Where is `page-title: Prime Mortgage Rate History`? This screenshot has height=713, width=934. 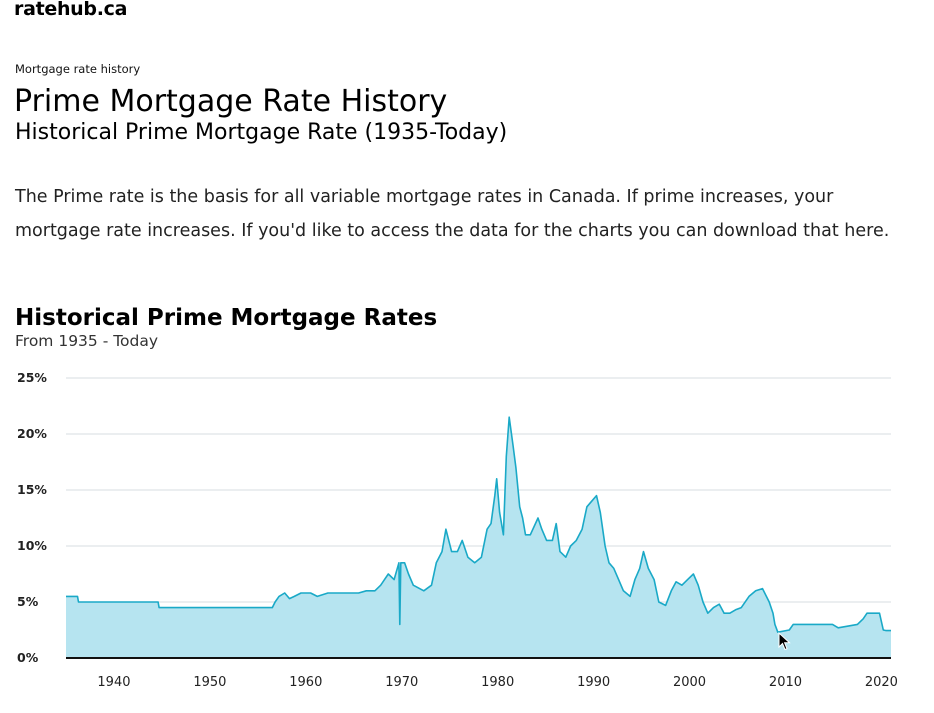
page-title: Prime Mortgage Rate History is located at coordinates (231, 101).